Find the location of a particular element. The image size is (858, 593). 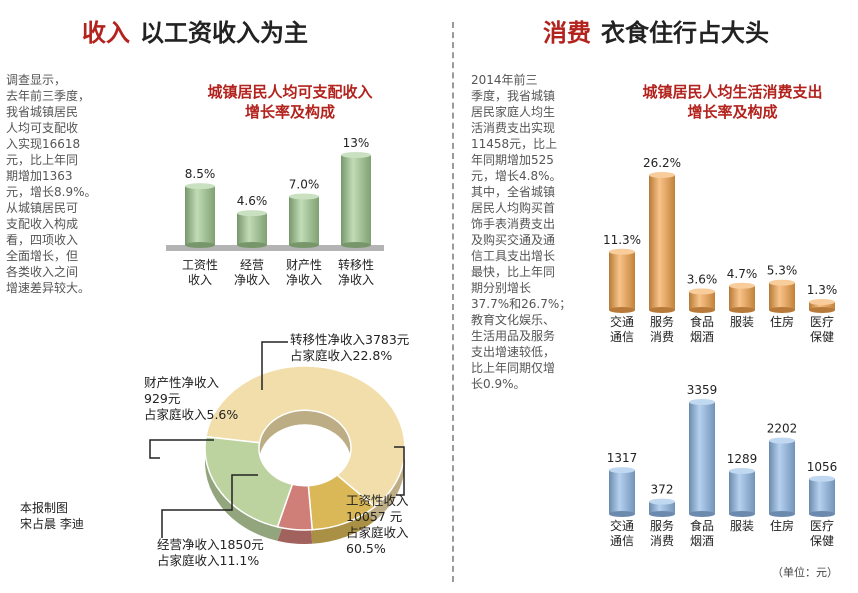

income-composition-donut is located at coordinates (277, 442).